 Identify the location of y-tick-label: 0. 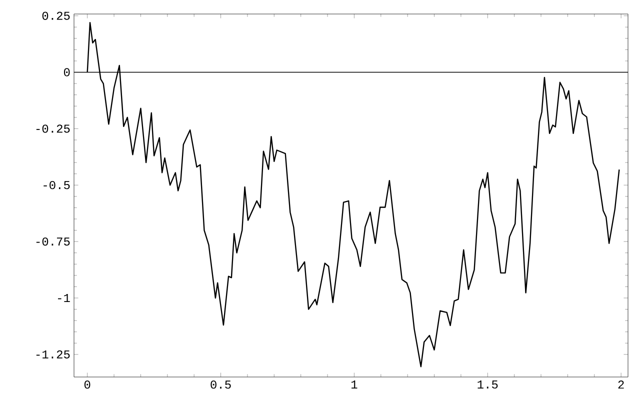
(67, 72).